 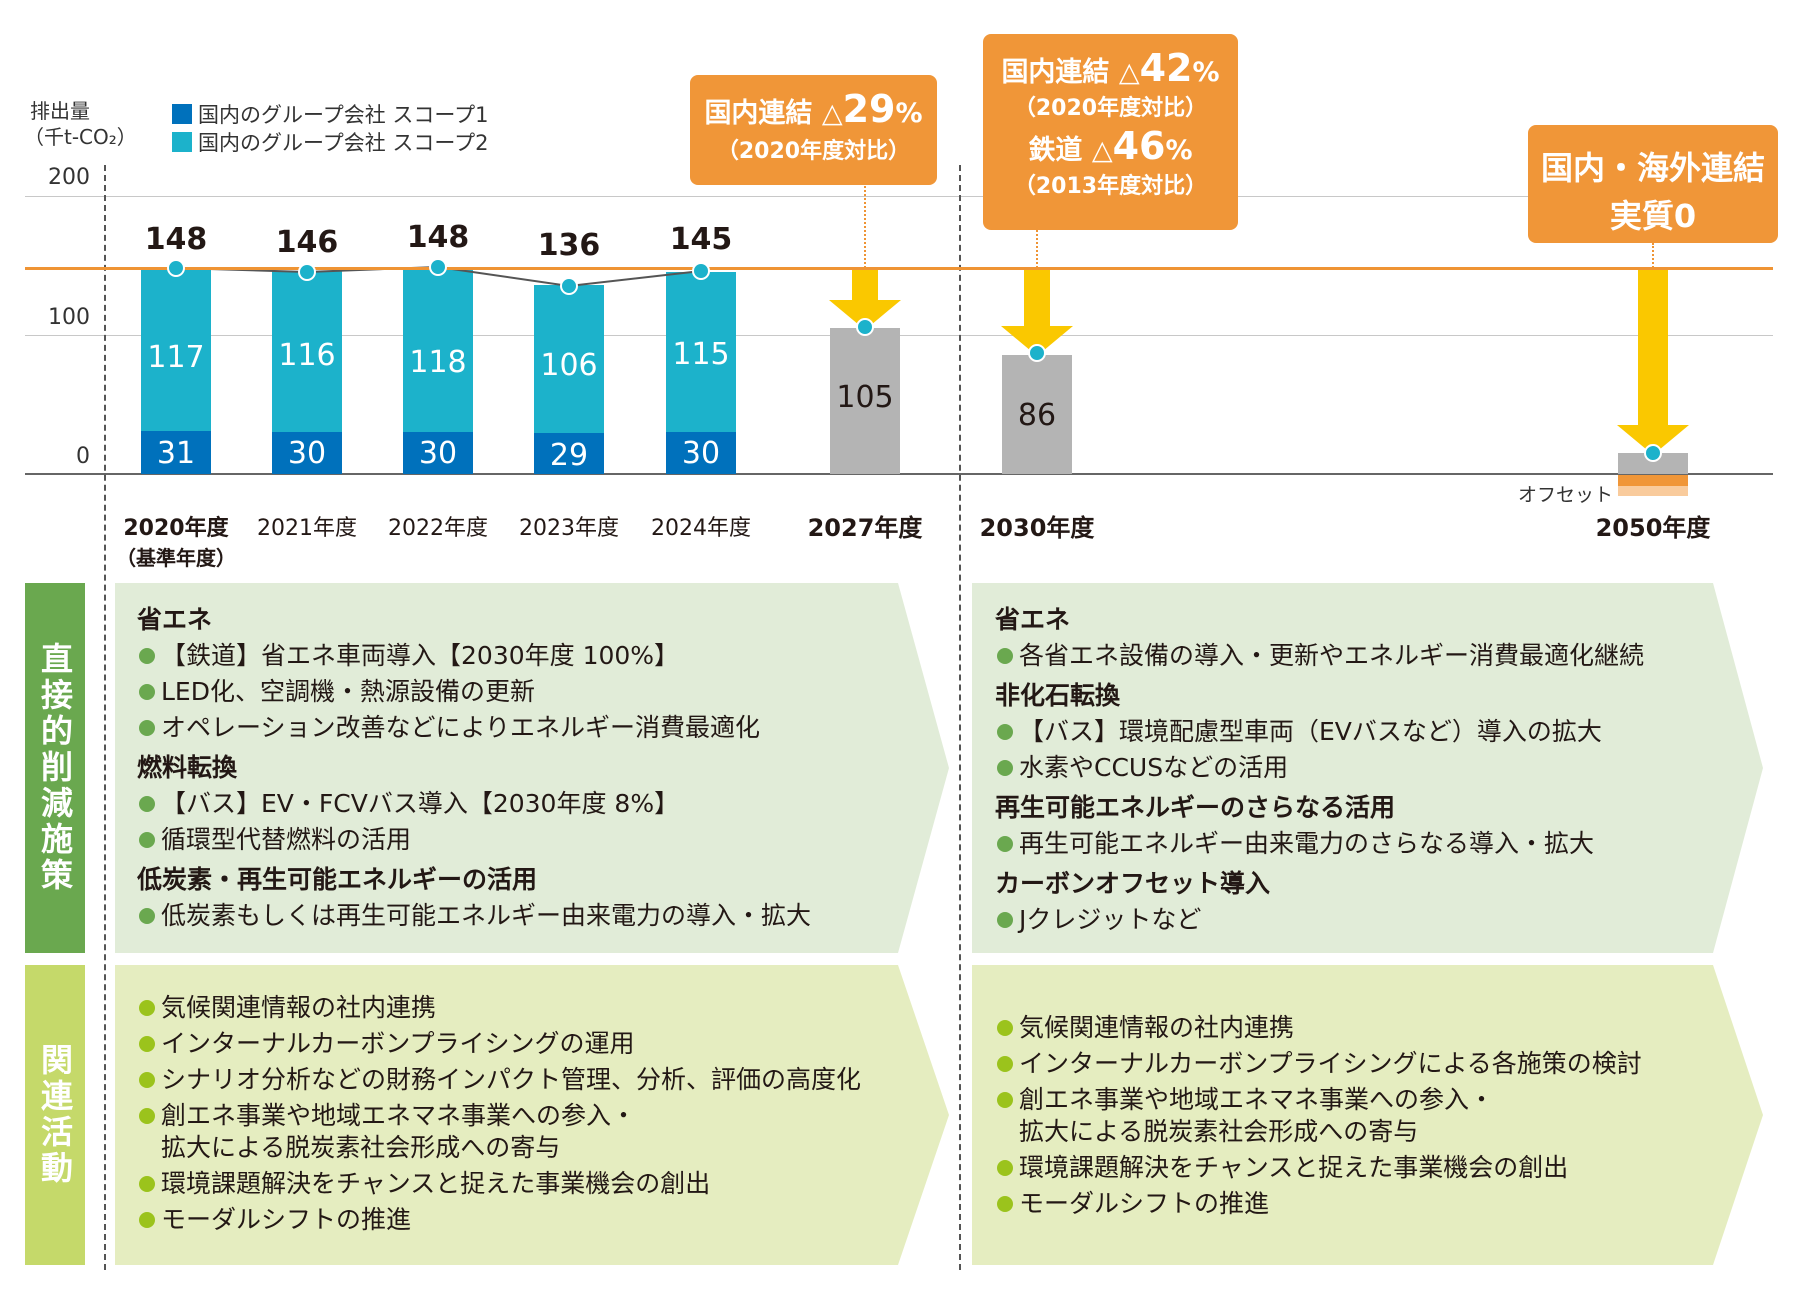 I want to click on group-heading: カーボンオフセット導入, so click(x=1133, y=883).